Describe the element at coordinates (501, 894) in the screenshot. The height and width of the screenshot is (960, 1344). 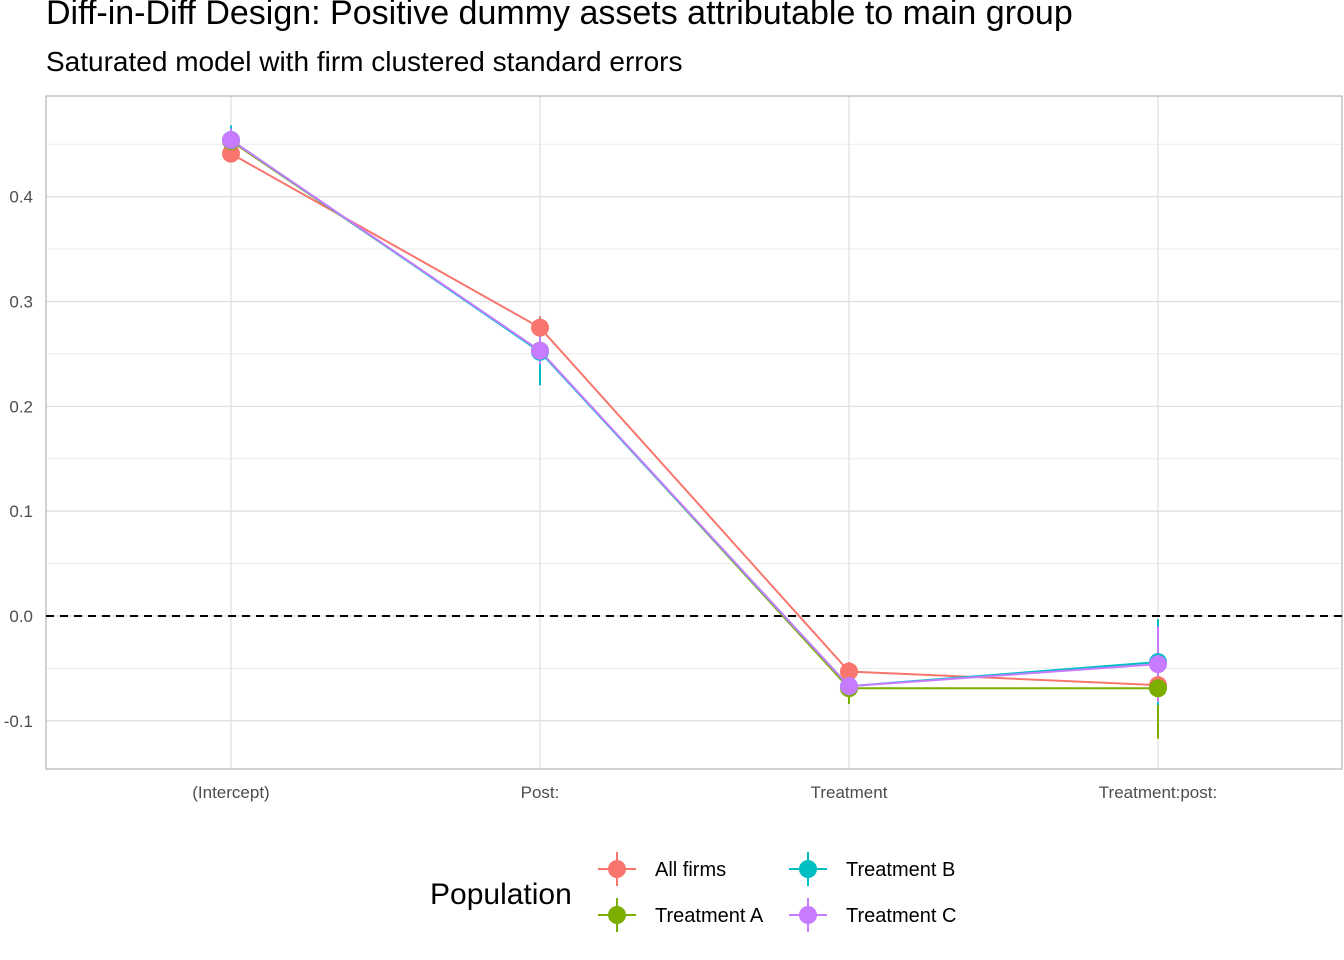
I see `legend-title: Population` at that location.